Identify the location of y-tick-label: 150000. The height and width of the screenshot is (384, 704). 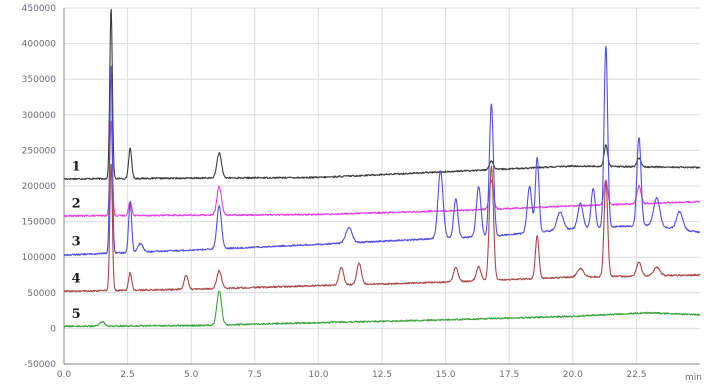
(39, 223).